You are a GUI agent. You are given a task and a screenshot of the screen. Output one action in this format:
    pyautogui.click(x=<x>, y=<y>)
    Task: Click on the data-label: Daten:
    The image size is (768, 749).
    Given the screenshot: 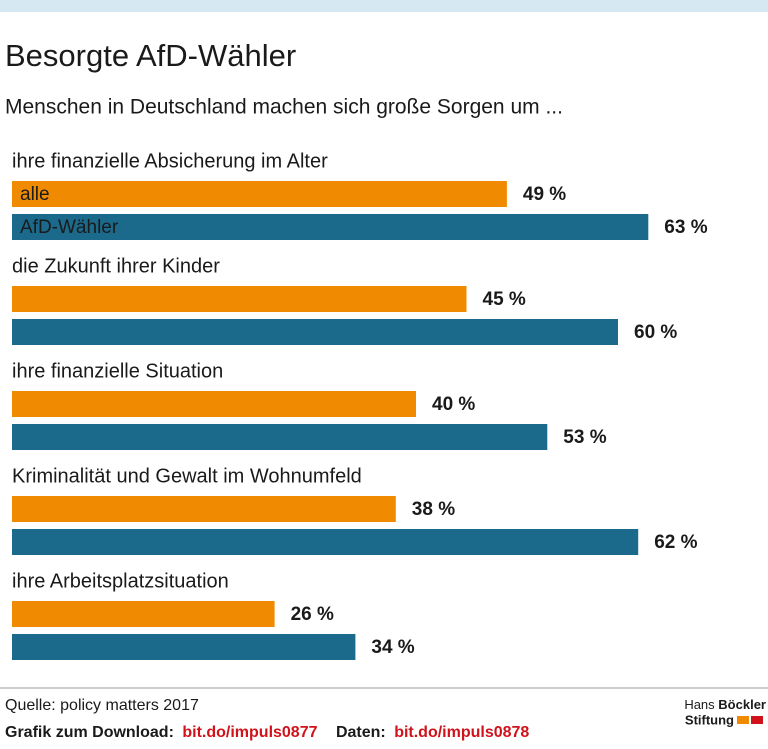 What is the action you would take?
    pyautogui.click(x=361, y=732)
    